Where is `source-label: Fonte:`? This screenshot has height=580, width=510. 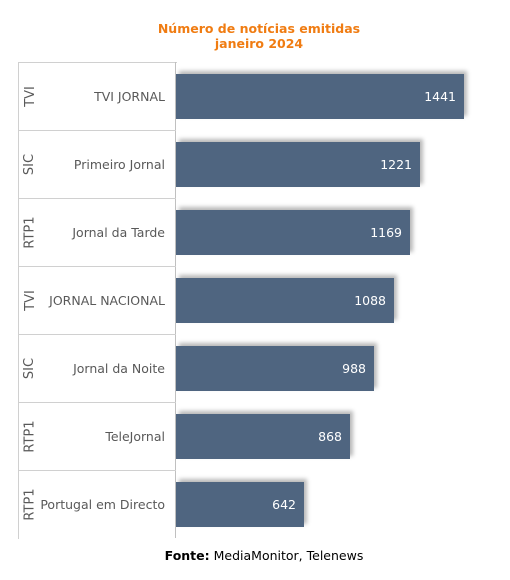
source-label: Fonte: is located at coordinates (187, 555).